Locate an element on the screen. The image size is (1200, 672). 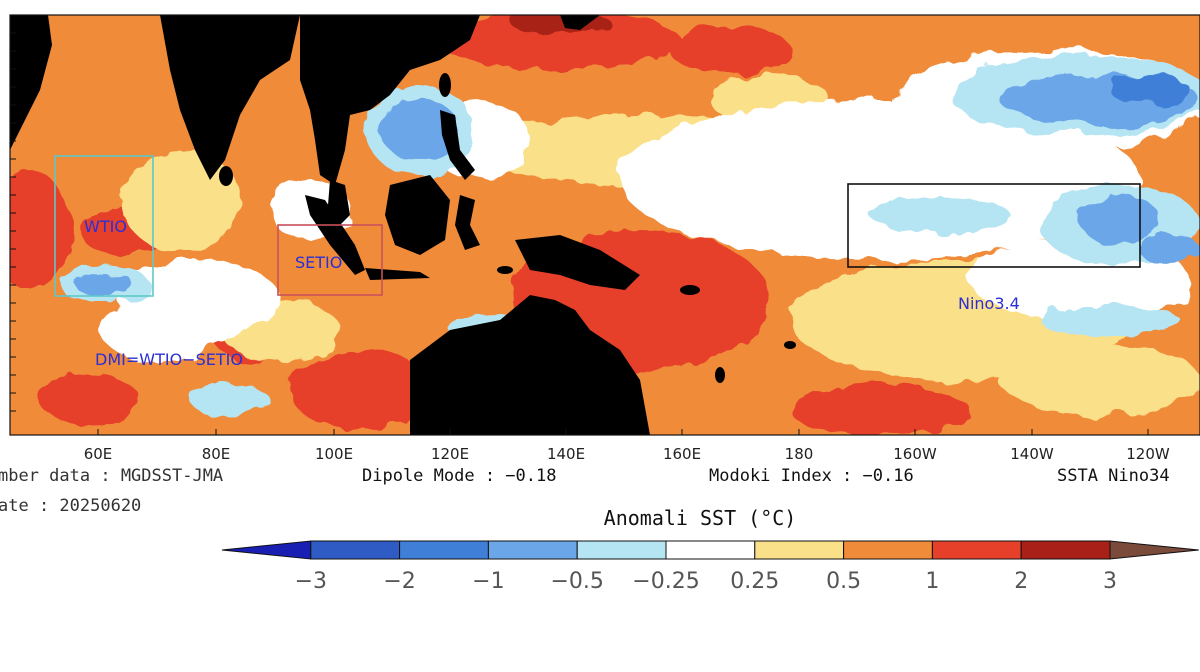
colorbar-arrow-high is located at coordinates (1154, 550).